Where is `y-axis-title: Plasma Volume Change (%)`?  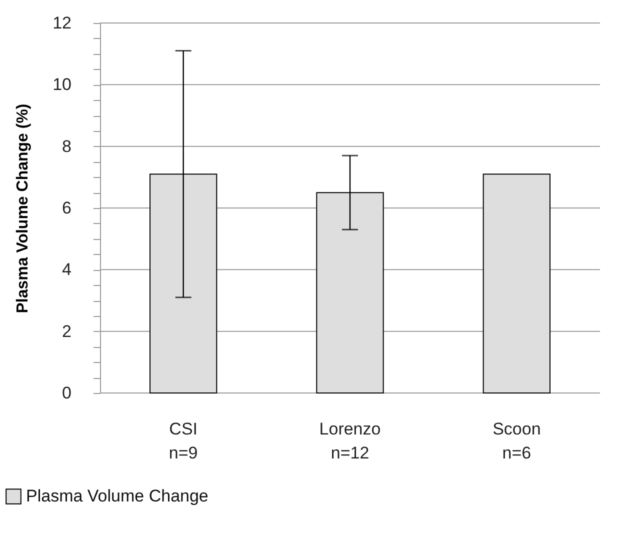 y-axis-title: Plasma Volume Change (%) is located at coordinates (23, 209).